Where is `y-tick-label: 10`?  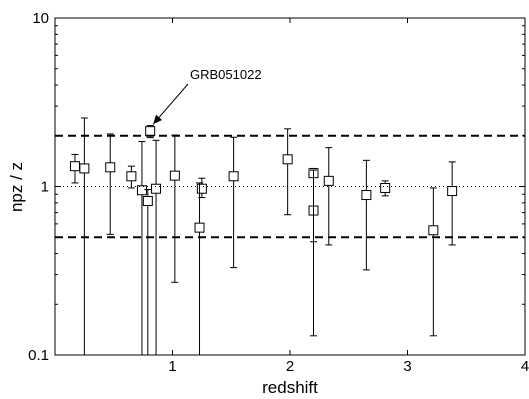 y-tick-label: 10 is located at coordinates (40, 18).